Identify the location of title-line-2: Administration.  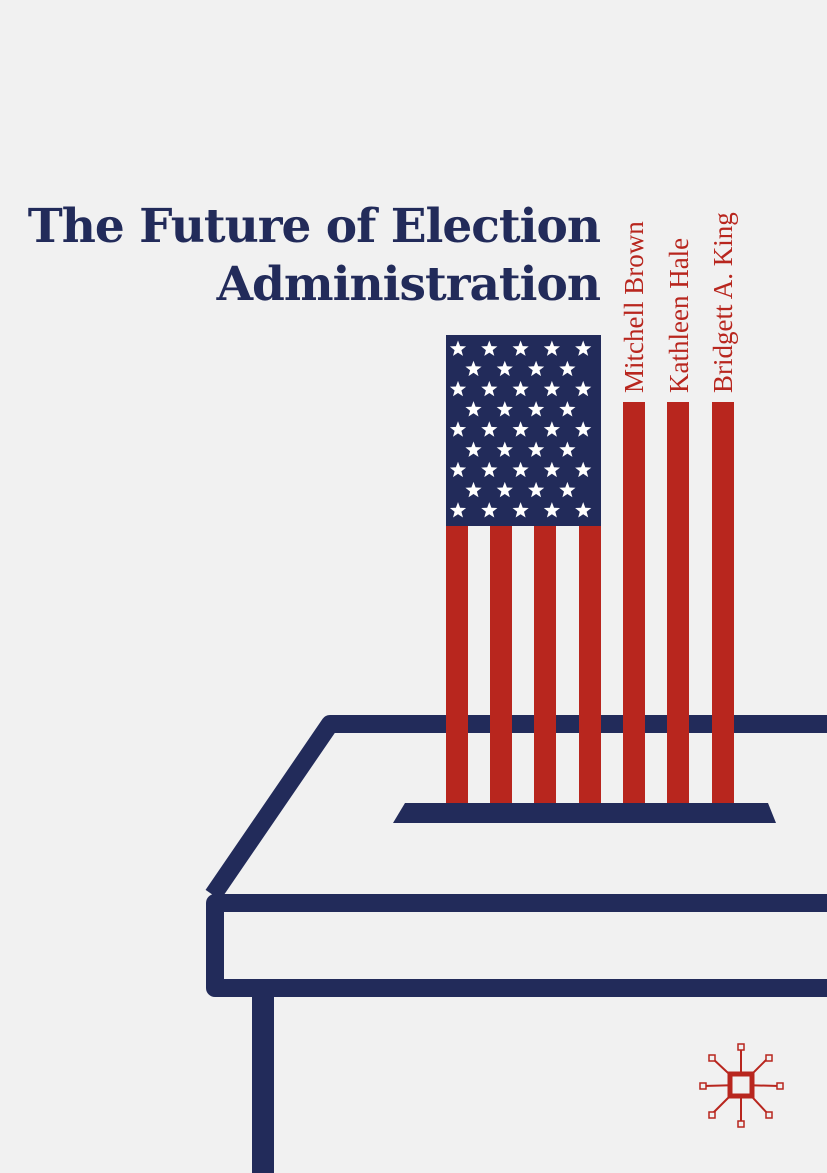
(408, 284).